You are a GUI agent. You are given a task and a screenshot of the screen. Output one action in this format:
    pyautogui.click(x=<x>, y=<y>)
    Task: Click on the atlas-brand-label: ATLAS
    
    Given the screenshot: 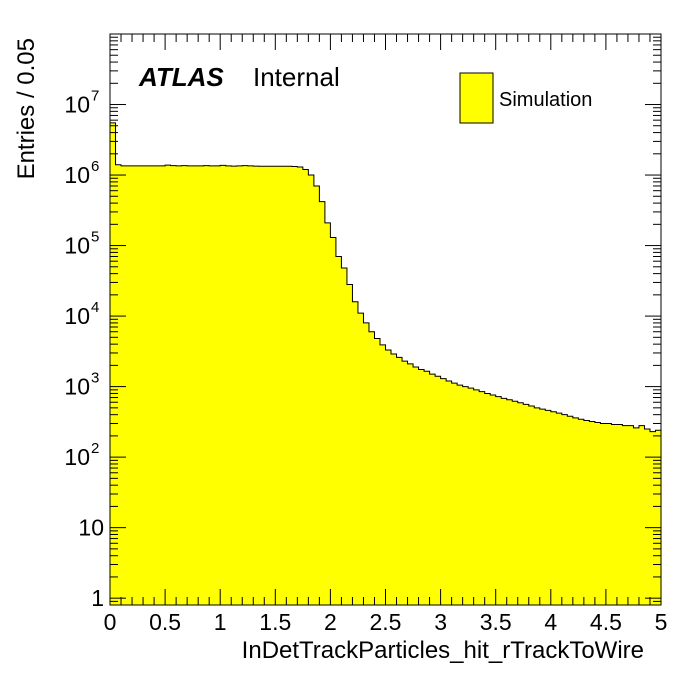 What is the action you would take?
    pyautogui.click(x=181, y=77)
    